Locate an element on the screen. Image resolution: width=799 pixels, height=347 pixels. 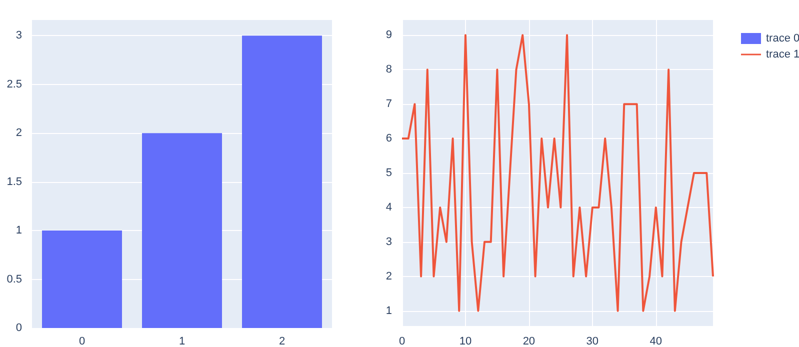
y-tick-label: 1.5 is located at coordinates (14, 182).